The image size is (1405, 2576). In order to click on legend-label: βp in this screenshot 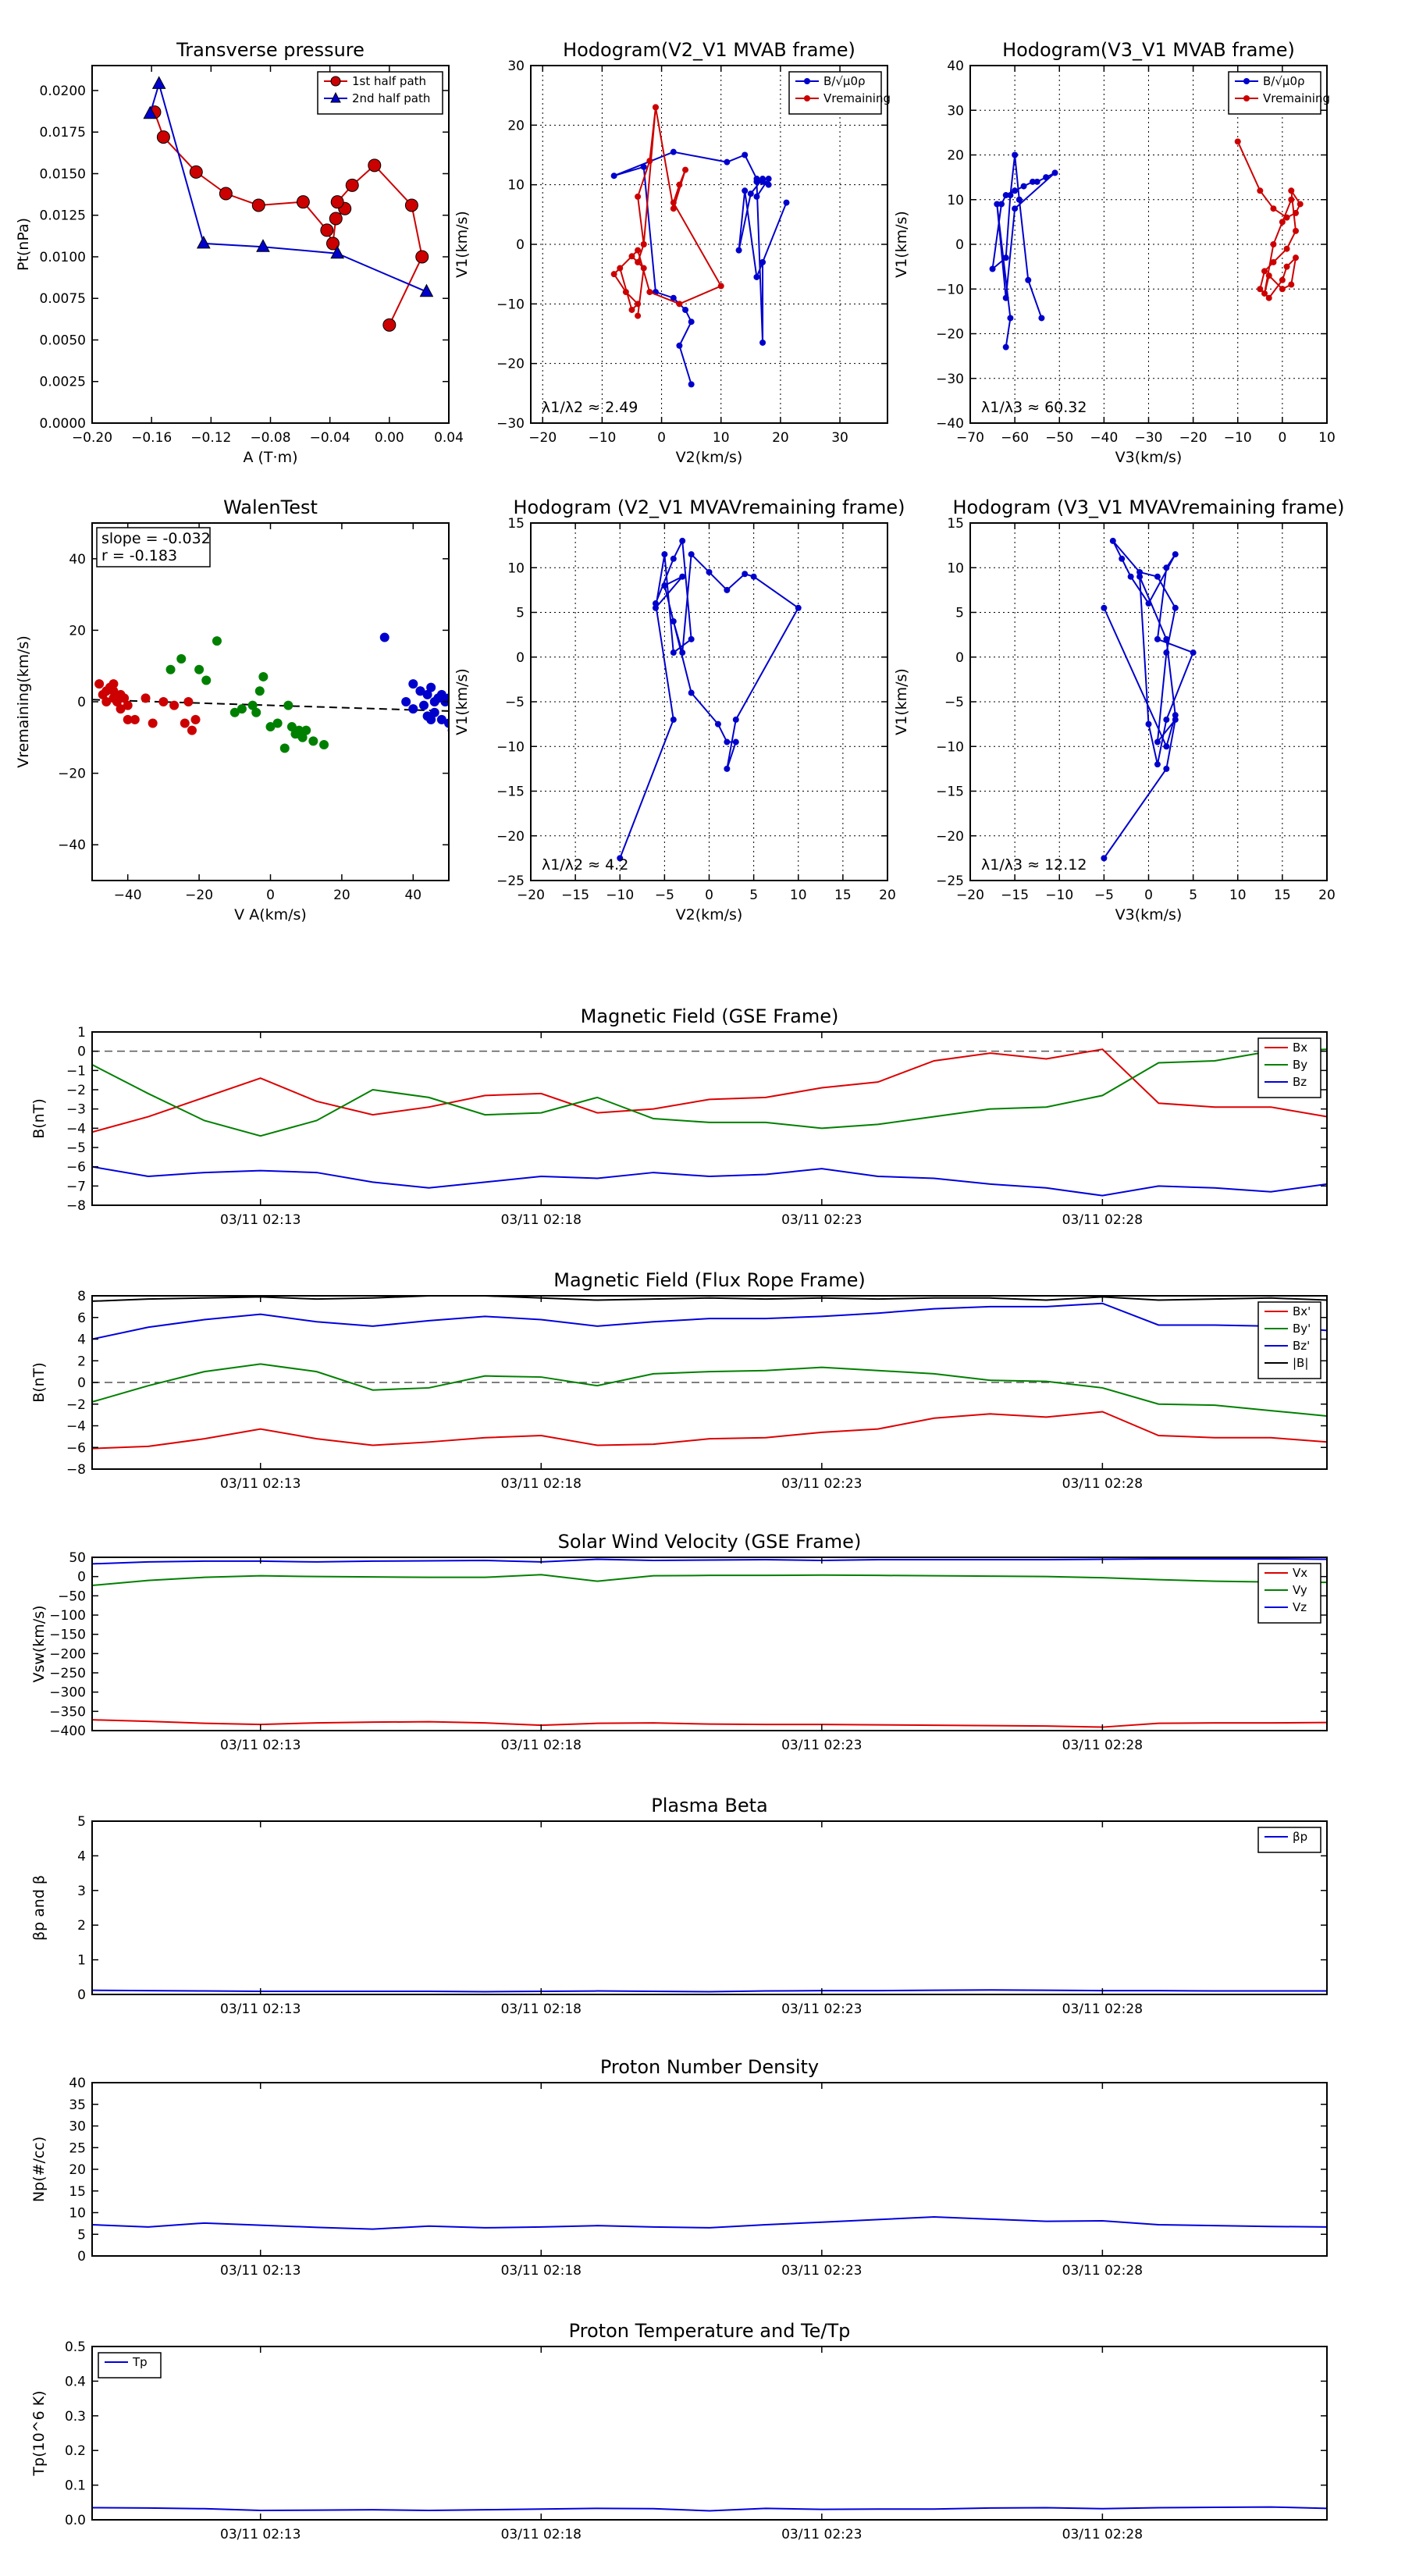, I will do `click(1300, 1837)`.